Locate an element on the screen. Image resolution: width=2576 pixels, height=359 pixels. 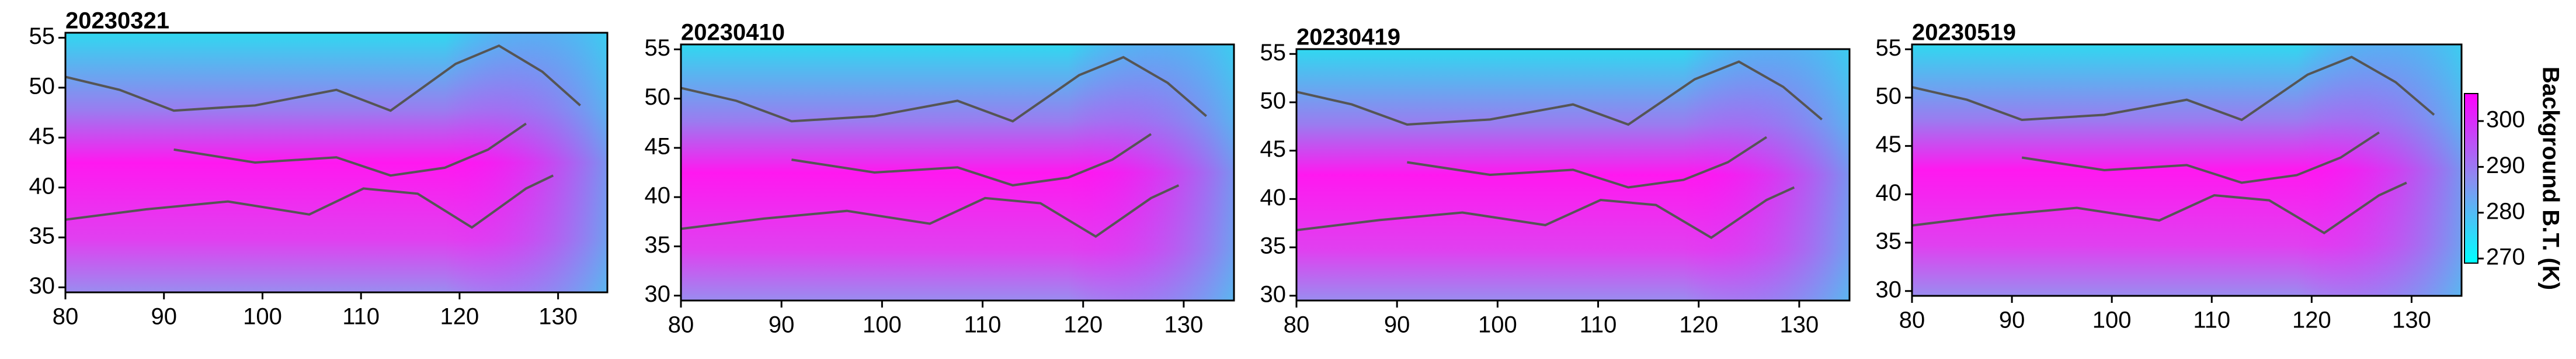
panel-title: 20230419 is located at coordinates (1348, 38).